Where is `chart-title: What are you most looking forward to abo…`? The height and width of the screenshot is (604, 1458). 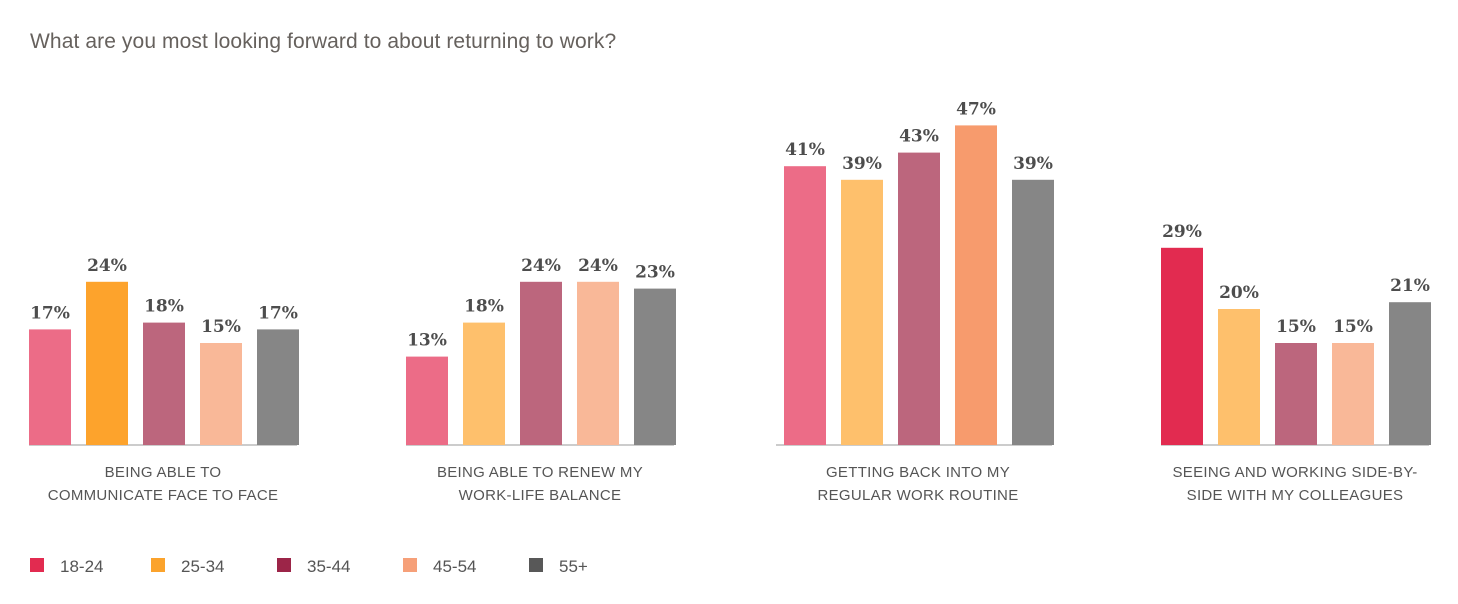 chart-title: What are you most looking forward to abo… is located at coordinates (323, 41).